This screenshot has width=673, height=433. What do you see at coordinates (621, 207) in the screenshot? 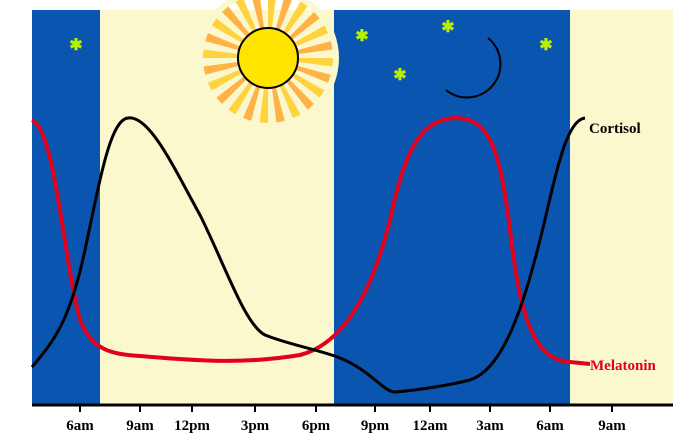
I see `day-band` at bounding box center [621, 207].